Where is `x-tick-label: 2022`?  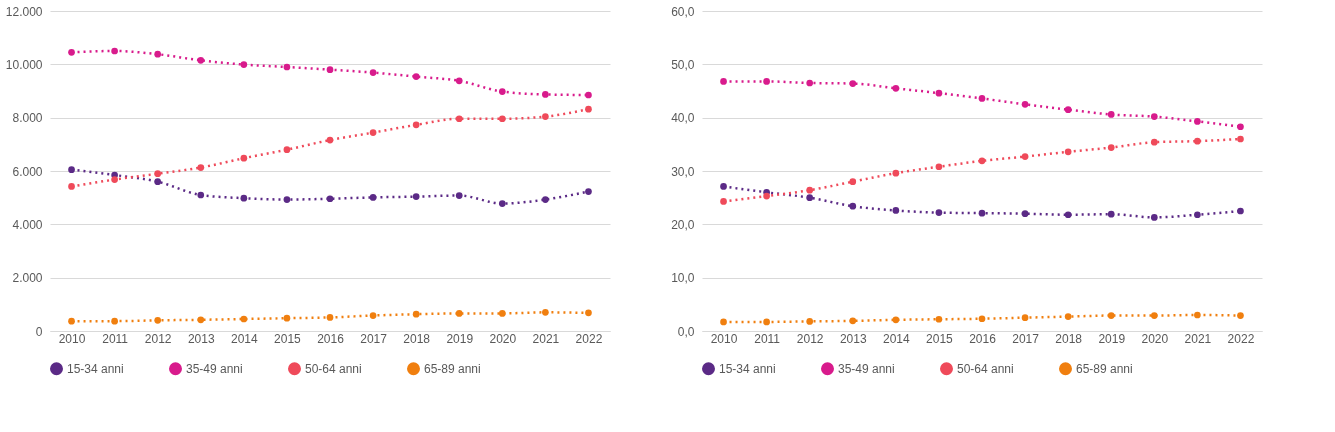 x-tick-label: 2022 is located at coordinates (589, 338).